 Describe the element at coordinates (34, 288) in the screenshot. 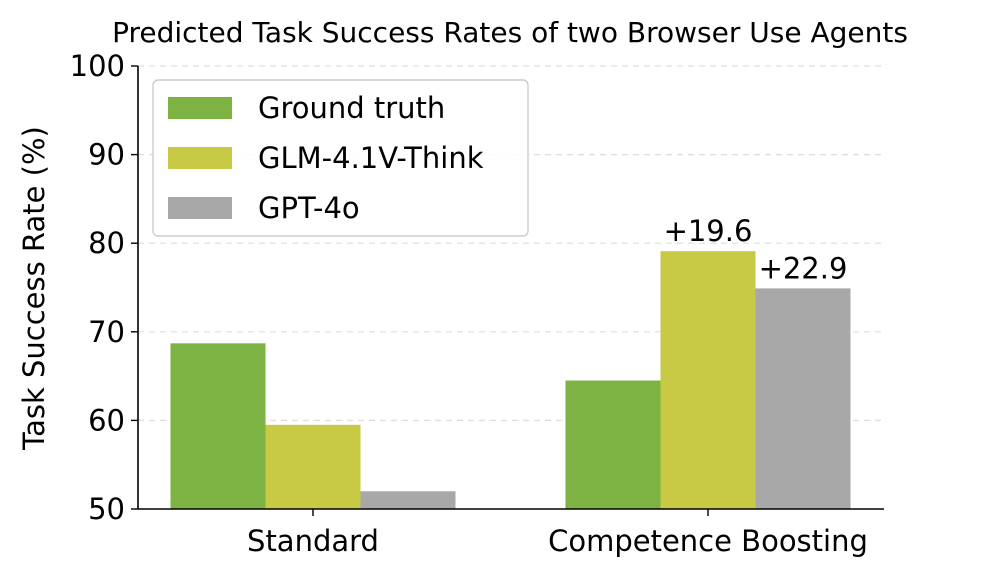

I see `y-axis-label: Task Success Rate (%)` at that location.